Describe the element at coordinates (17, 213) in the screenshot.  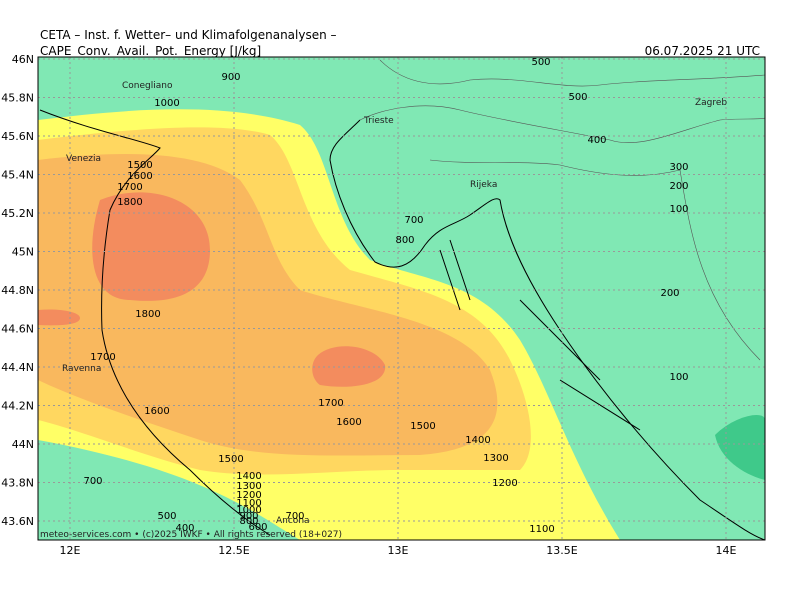
I see `lat-label: 45.2N` at that location.